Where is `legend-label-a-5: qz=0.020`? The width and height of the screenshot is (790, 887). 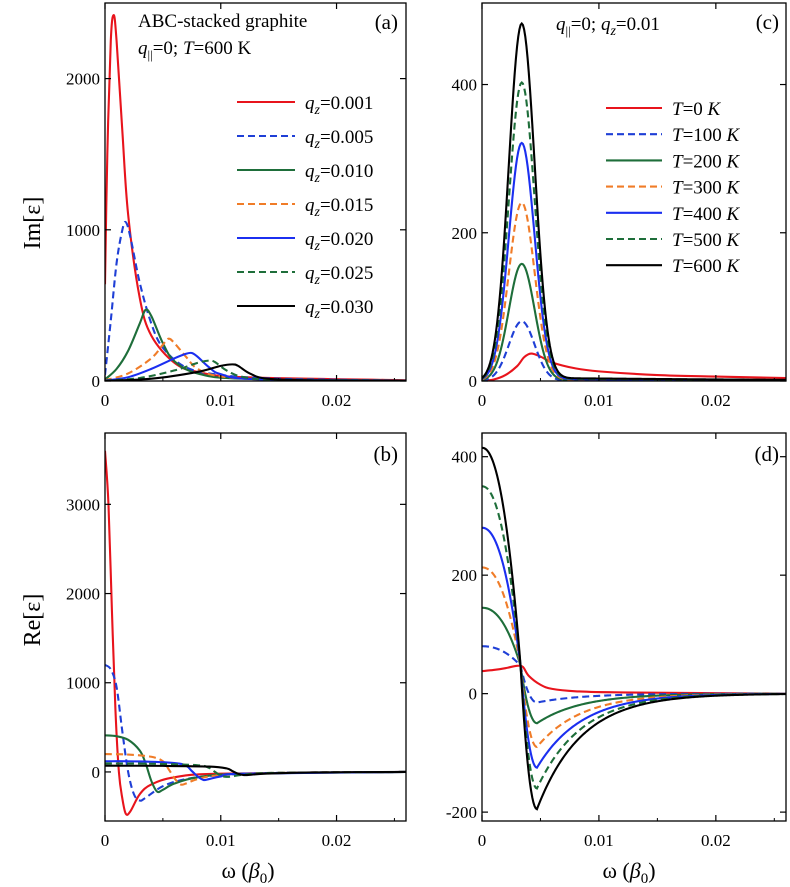
legend-label-a-5: qz=0.020 is located at coordinates (339, 241).